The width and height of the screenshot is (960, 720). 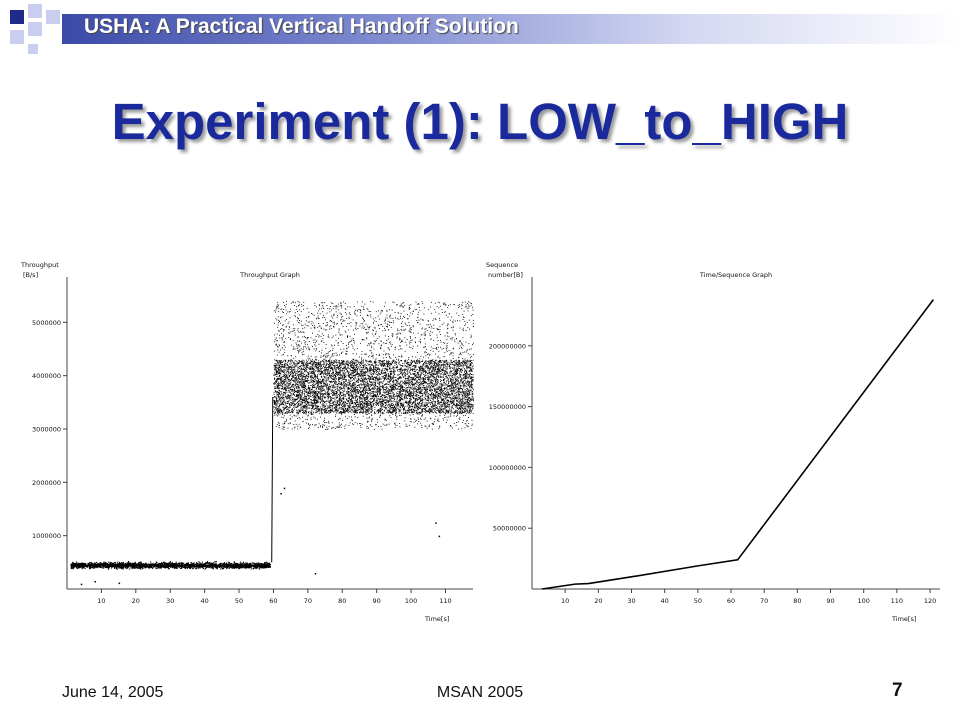 I want to click on y-tick-label: 5000000, so click(x=46, y=323).